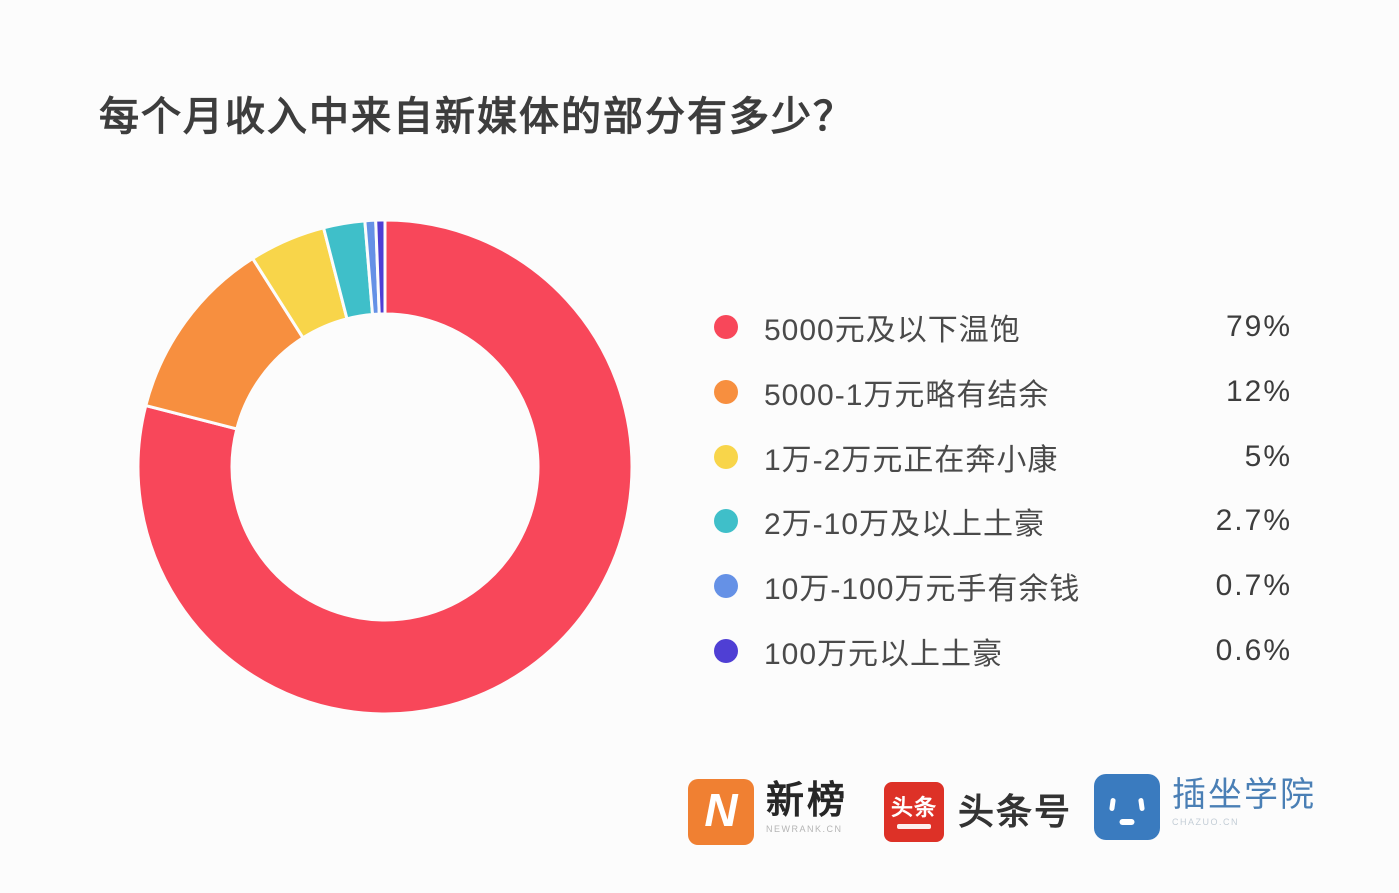 The image size is (1399, 893). What do you see at coordinates (1205, 822) in the screenshot?
I see `chazuo-domain: CHAZUO.CN` at bounding box center [1205, 822].